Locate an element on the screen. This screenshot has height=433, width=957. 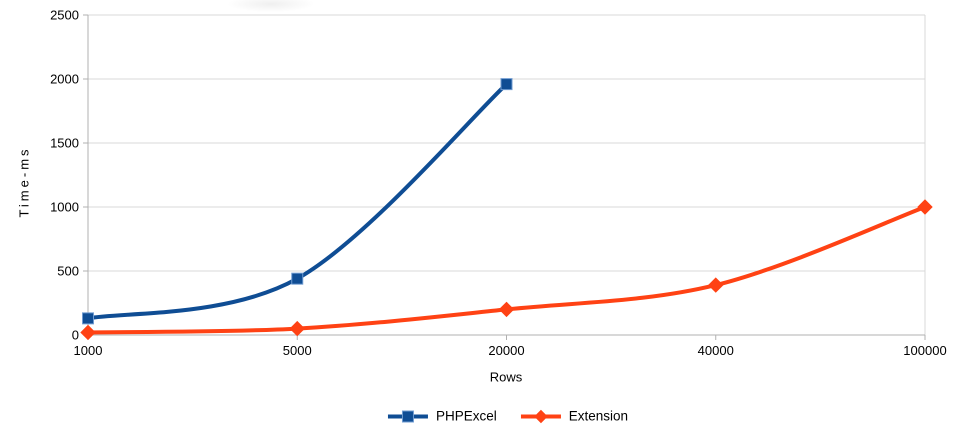
legend-item-phpexcel: PHPExcel is located at coordinates (441, 416).